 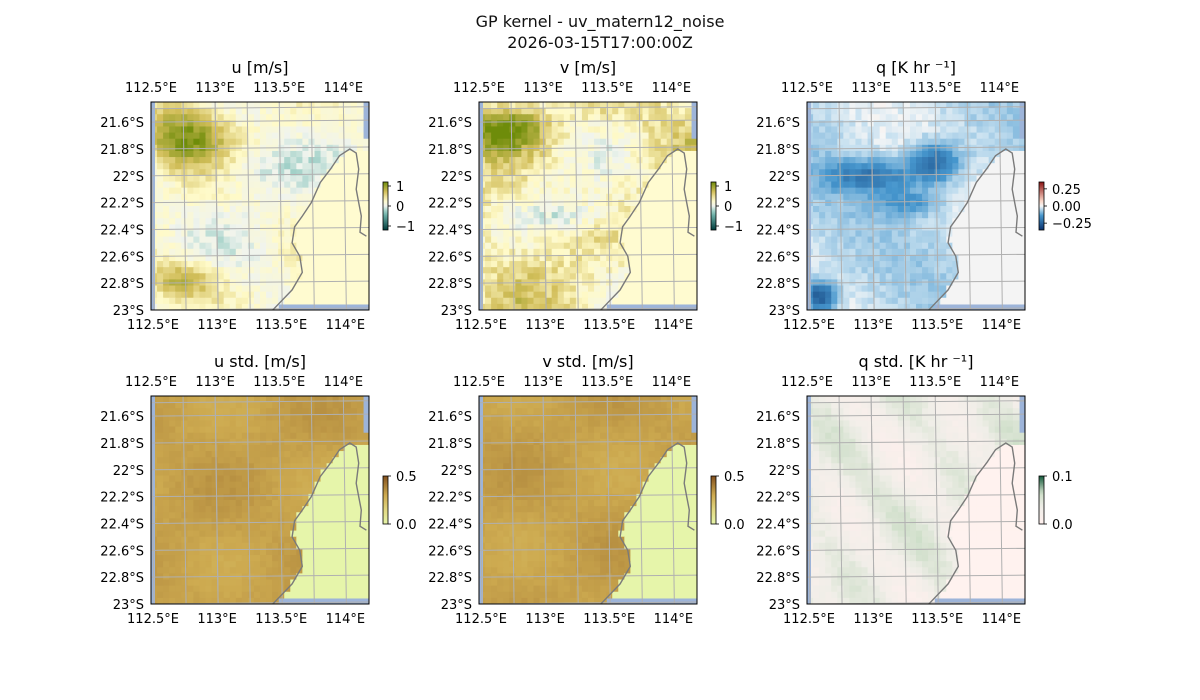 What do you see at coordinates (778, 444) in the screenshot?
I see `lat-tick-label: 21.8°S` at bounding box center [778, 444].